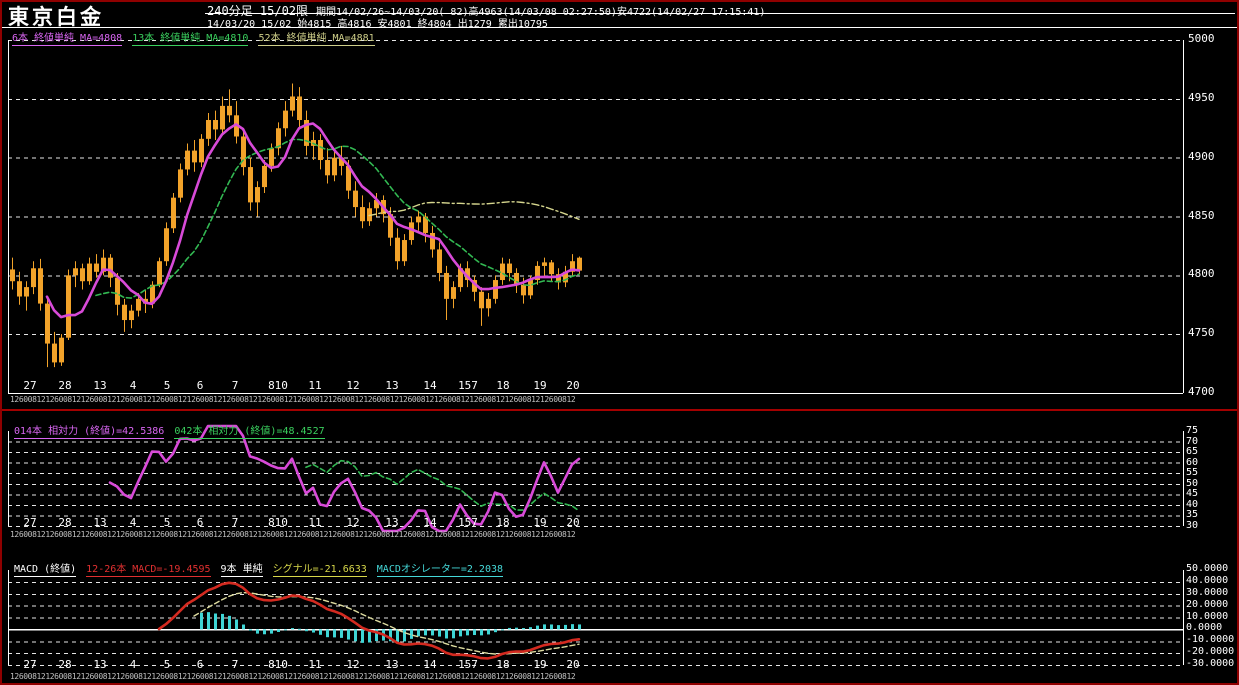 The image size is (1239, 685). Describe the element at coordinates (1201, 215) in the screenshot. I see `price-tick-label: 4850` at that location.